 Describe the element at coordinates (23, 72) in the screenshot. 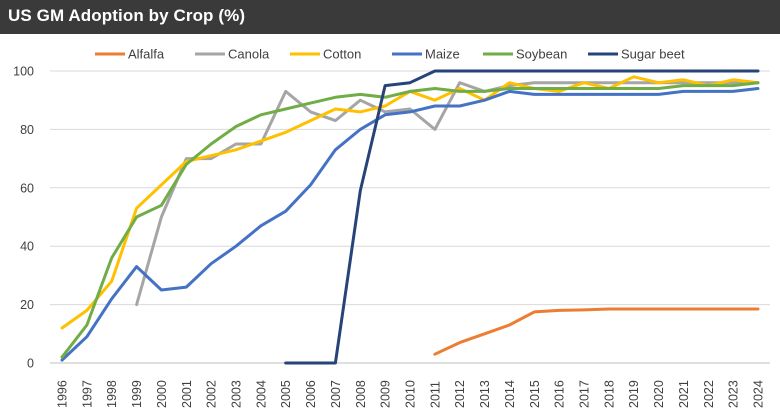

I see `y-tick-label: 100` at that location.